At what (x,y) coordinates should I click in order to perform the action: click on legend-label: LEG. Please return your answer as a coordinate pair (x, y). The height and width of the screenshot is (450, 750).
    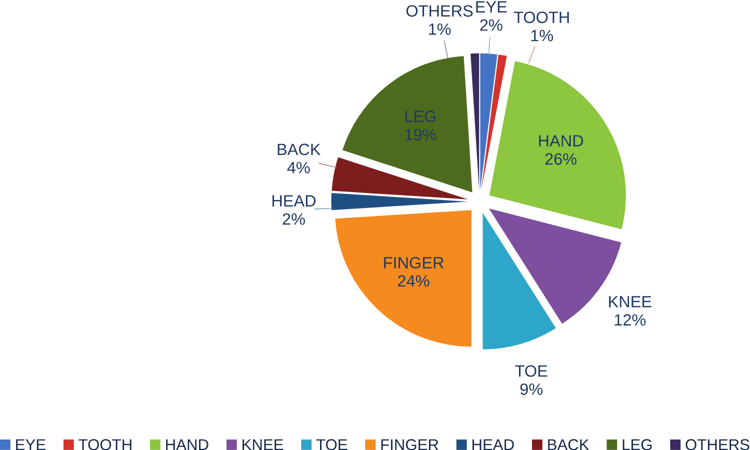
    Looking at the image, I should click on (637, 444).